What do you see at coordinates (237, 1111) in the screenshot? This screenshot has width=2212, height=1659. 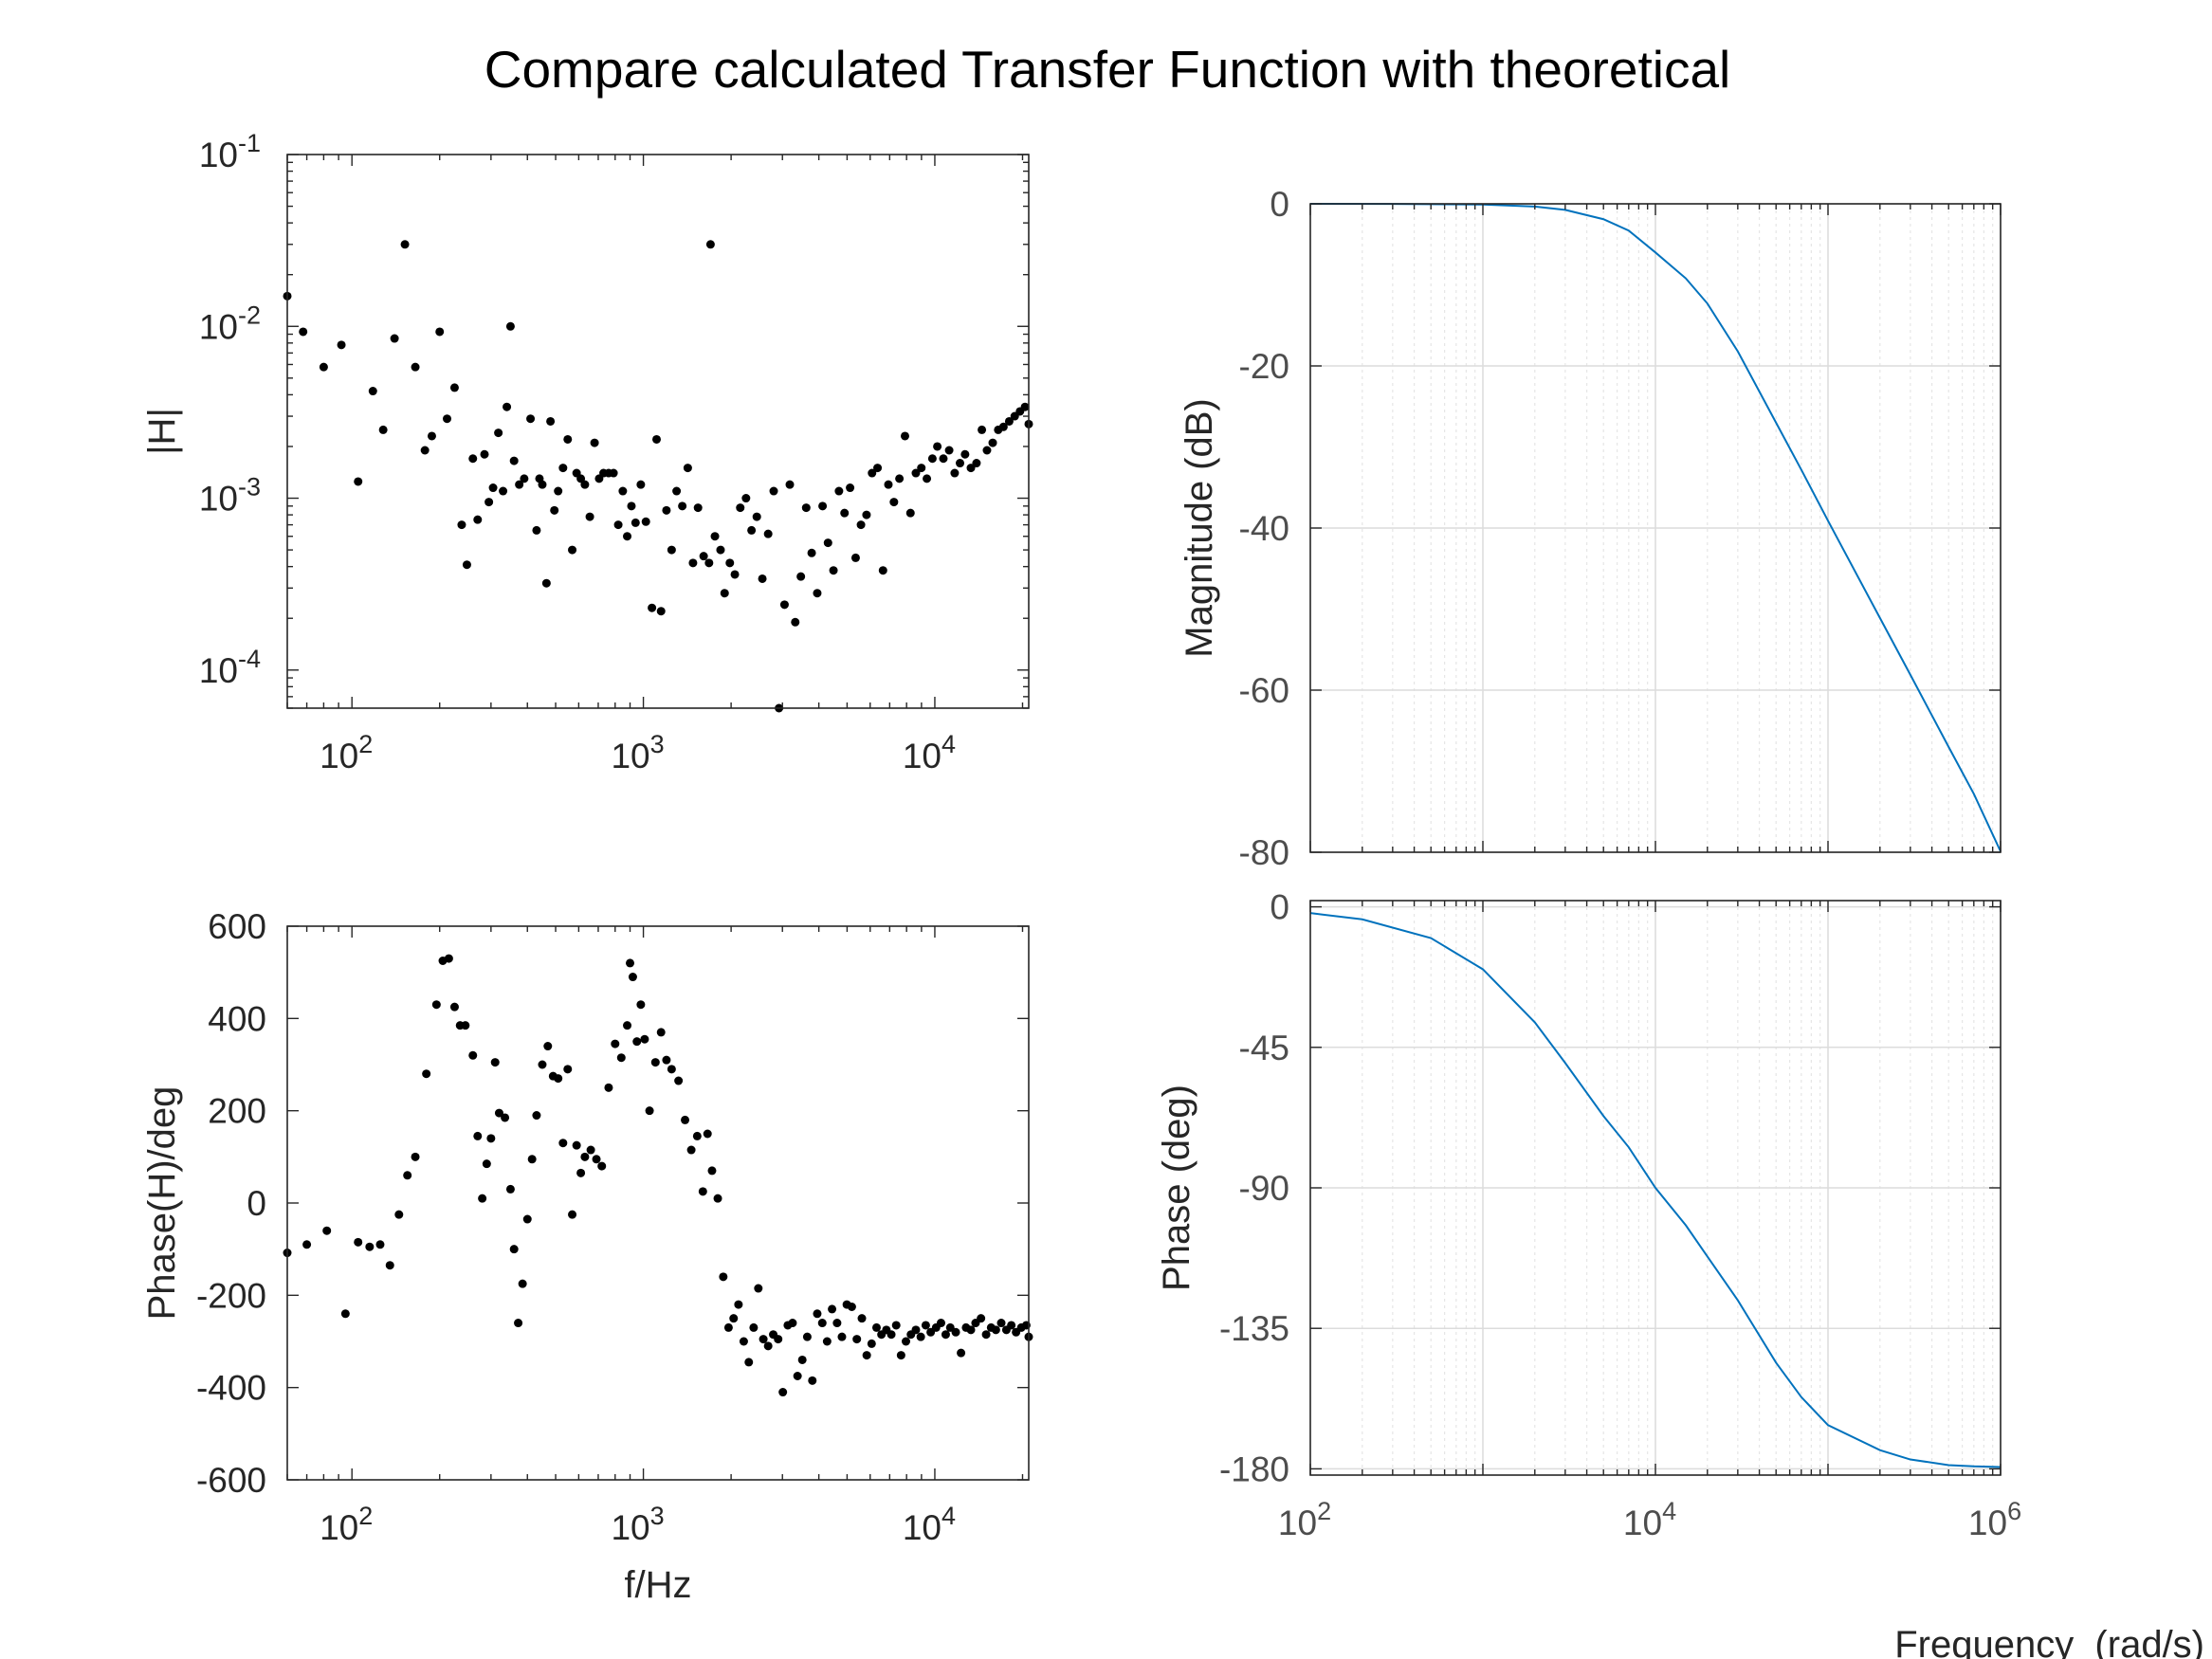 I see `y-tick-label: 200` at bounding box center [237, 1111].